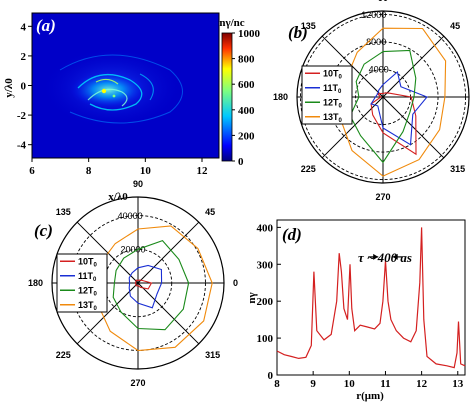  What do you see at coordinates (227, 97) in the screenshot?
I see `colorbar` at bounding box center [227, 97].